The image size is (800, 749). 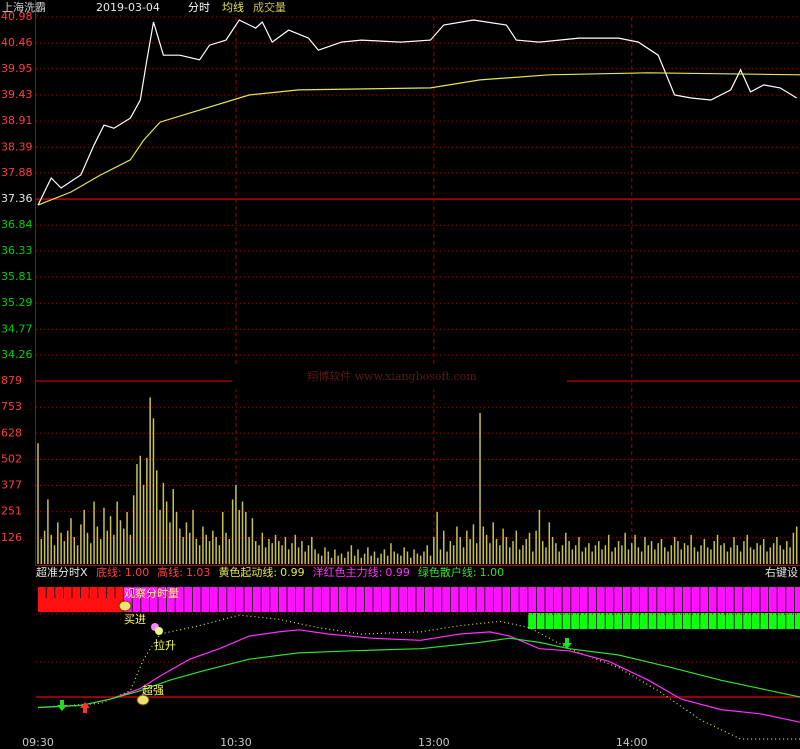 What do you see at coordinates (17, 302) in the screenshot?
I see `y-tick-label: 35.29` at bounding box center [17, 302].